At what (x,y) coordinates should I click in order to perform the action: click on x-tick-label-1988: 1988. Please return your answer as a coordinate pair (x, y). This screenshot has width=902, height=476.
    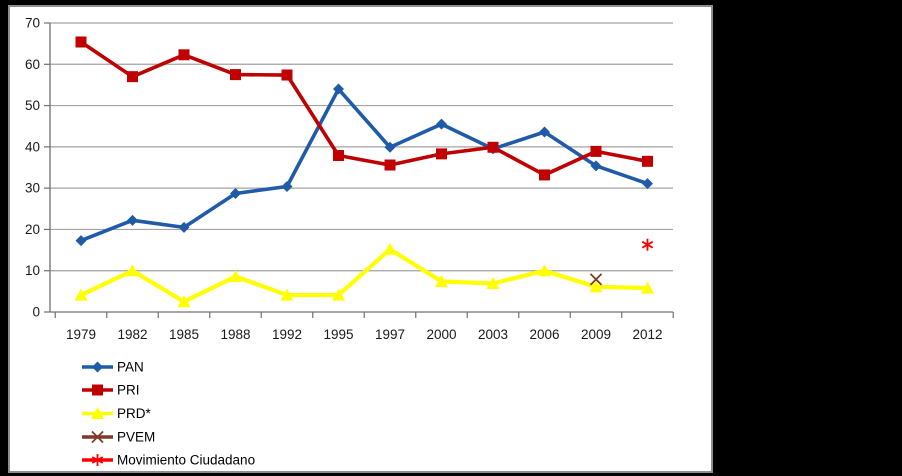
    Looking at the image, I should click on (235, 334).